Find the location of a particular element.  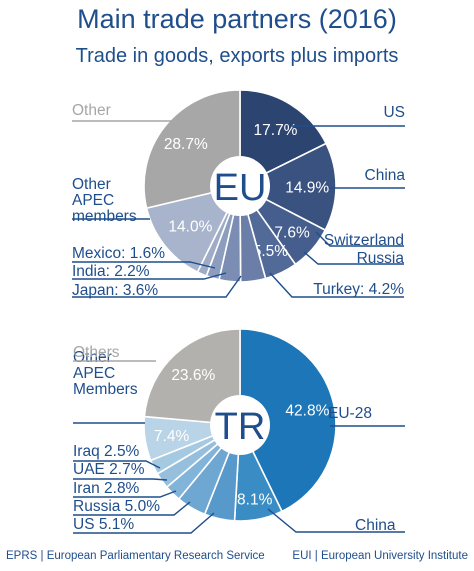

pie-slice-us is located at coordinates (283, 138).